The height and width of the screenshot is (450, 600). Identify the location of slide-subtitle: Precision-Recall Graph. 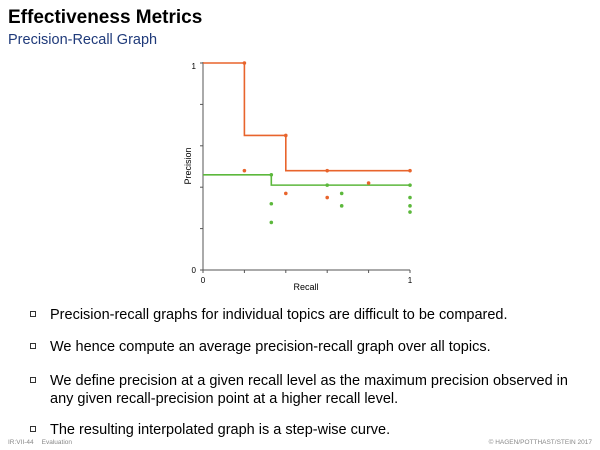
(83, 40).